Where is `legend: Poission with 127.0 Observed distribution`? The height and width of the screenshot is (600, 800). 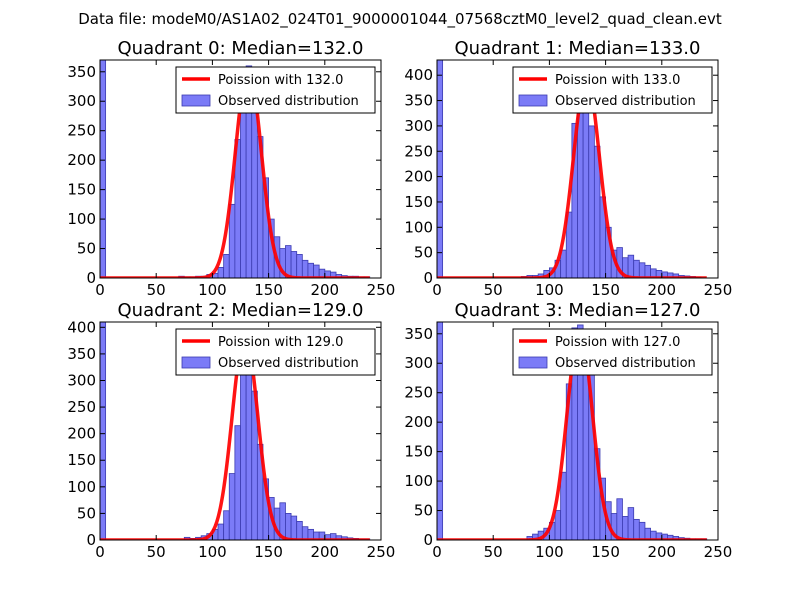 legend: Poission with 127.0 Observed distribution is located at coordinates (612, 352).